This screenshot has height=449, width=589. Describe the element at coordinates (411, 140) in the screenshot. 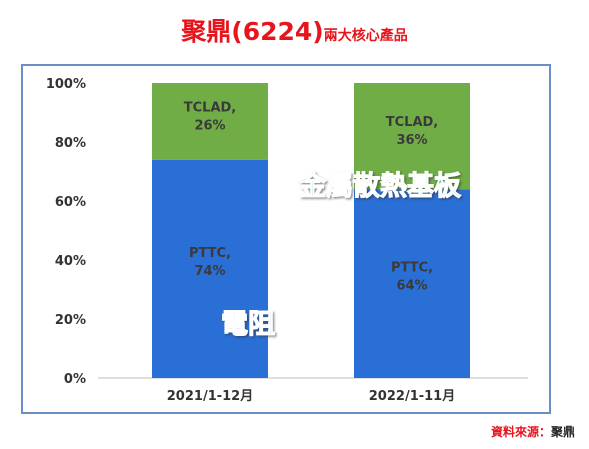

I see `bar-value-label: 36%` at that location.